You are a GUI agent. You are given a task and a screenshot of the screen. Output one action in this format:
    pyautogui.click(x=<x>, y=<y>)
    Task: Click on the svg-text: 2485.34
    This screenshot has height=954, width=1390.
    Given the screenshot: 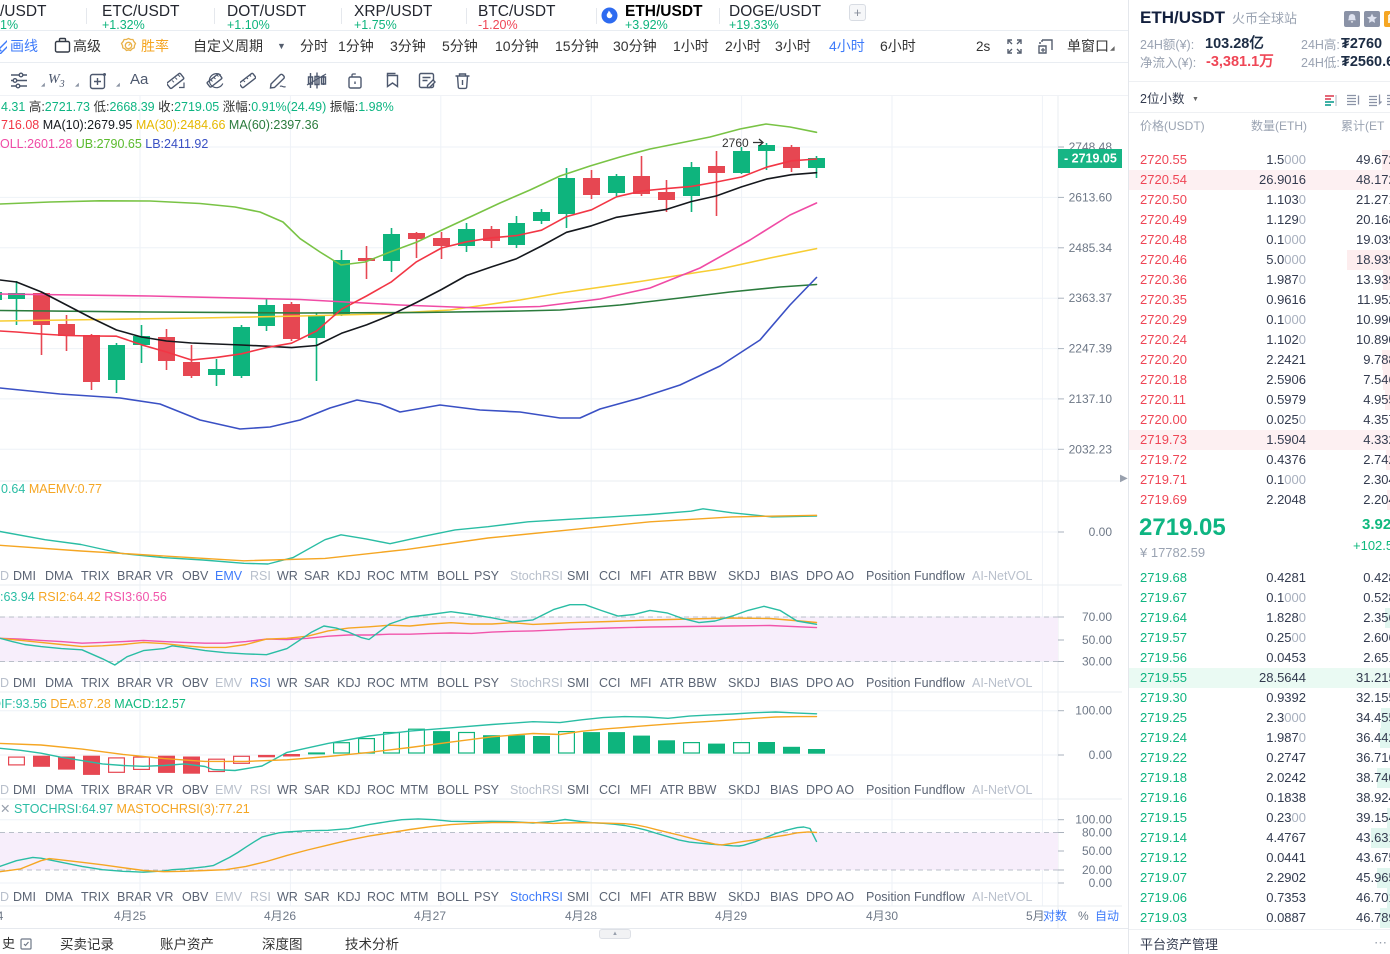 What is the action you would take?
    pyautogui.click(x=1091, y=248)
    